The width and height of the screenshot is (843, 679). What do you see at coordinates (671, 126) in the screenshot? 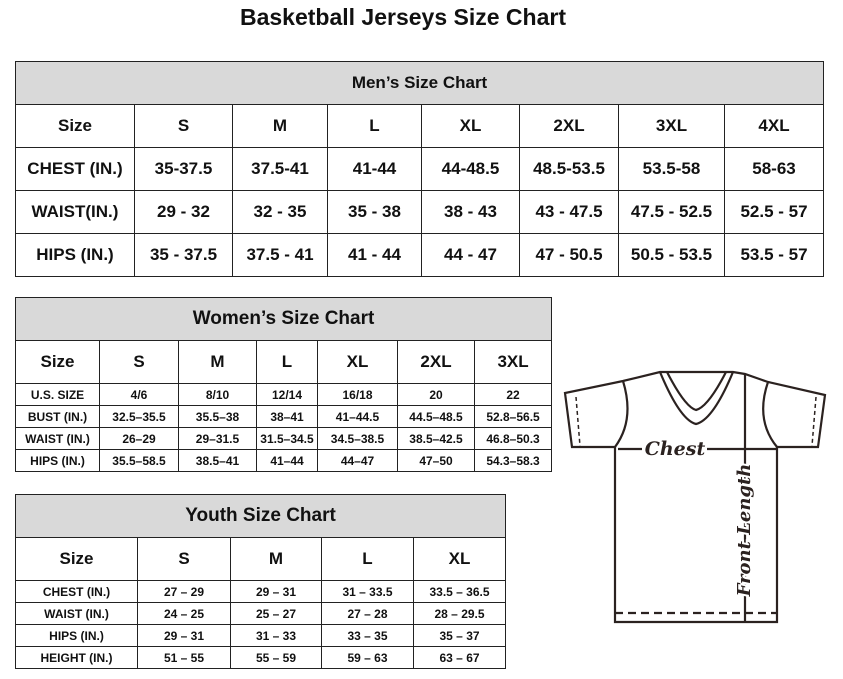
I see `table-cell: 3XL` at bounding box center [671, 126].